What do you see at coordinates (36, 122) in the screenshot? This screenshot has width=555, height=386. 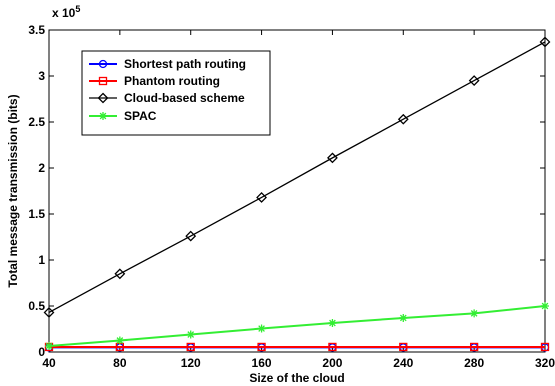 I see `y-tick-label: 2.5` at bounding box center [36, 122].